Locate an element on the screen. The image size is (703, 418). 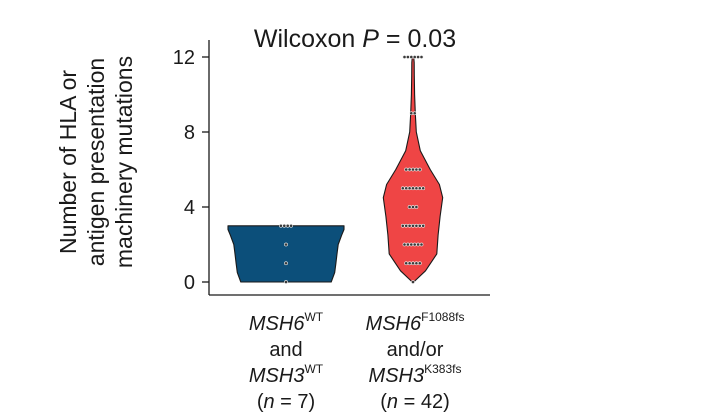
y-axis-label-line: antigen presentation is located at coordinates (96, 162).